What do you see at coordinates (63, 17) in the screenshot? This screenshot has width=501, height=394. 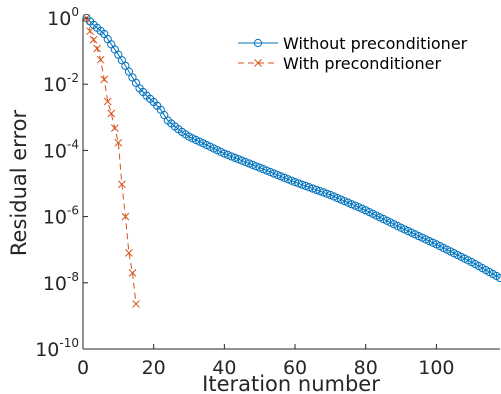 I see `y-tick-label: 10⁰` at bounding box center [63, 17].